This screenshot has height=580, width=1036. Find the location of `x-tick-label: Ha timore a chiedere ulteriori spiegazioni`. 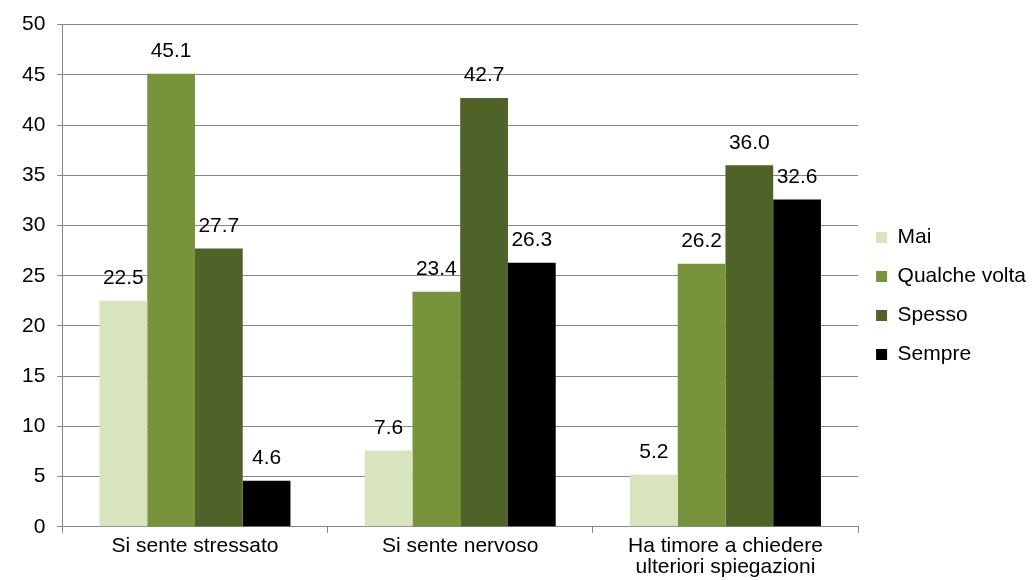

x-tick-label: Ha timore a chiedere ulteriori spiegazioni is located at coordinates (725, 554).